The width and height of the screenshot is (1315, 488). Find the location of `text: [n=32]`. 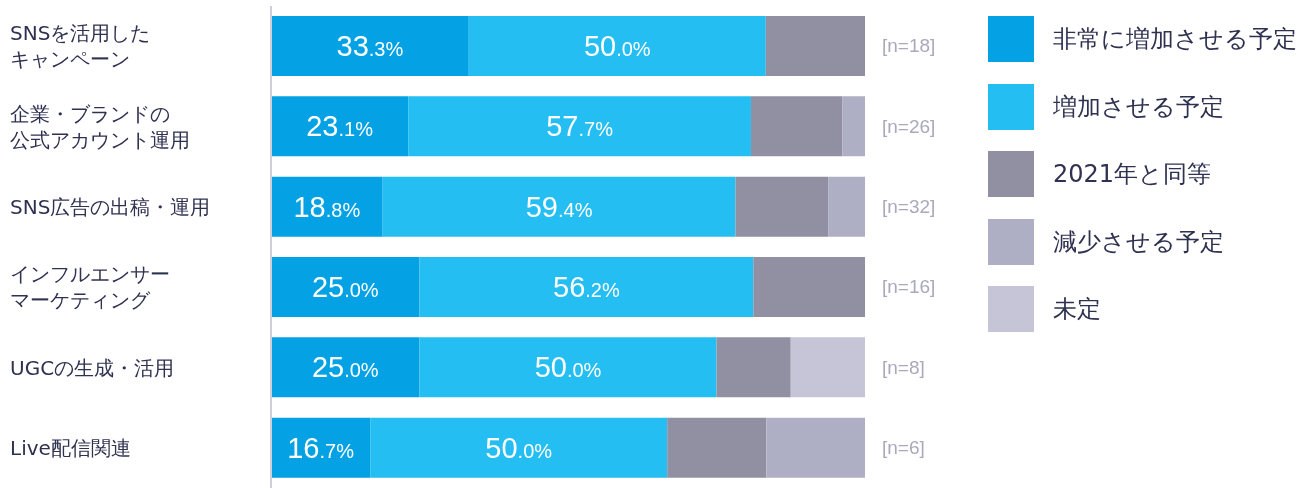

text: [n=32] is located at coordinates (909, 206).